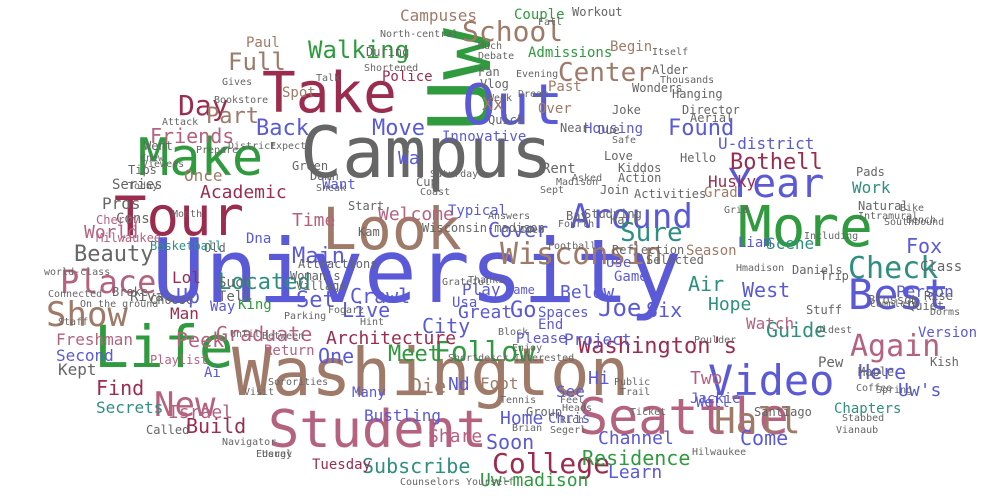 This screenshot has height=501, width=997. What do you see at coordinates (895, 346) in the screenshot?
I see `word-again: Again` at bounding box center [895, 346].